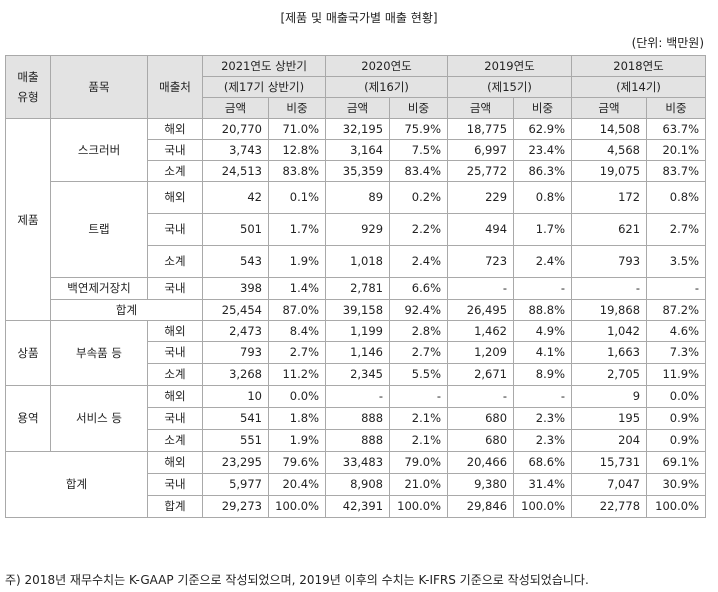 The image size is (718, 592). Describe the element at coordinates (235, 229) in the screenshot. I see `cell-amount: 501` at that location.